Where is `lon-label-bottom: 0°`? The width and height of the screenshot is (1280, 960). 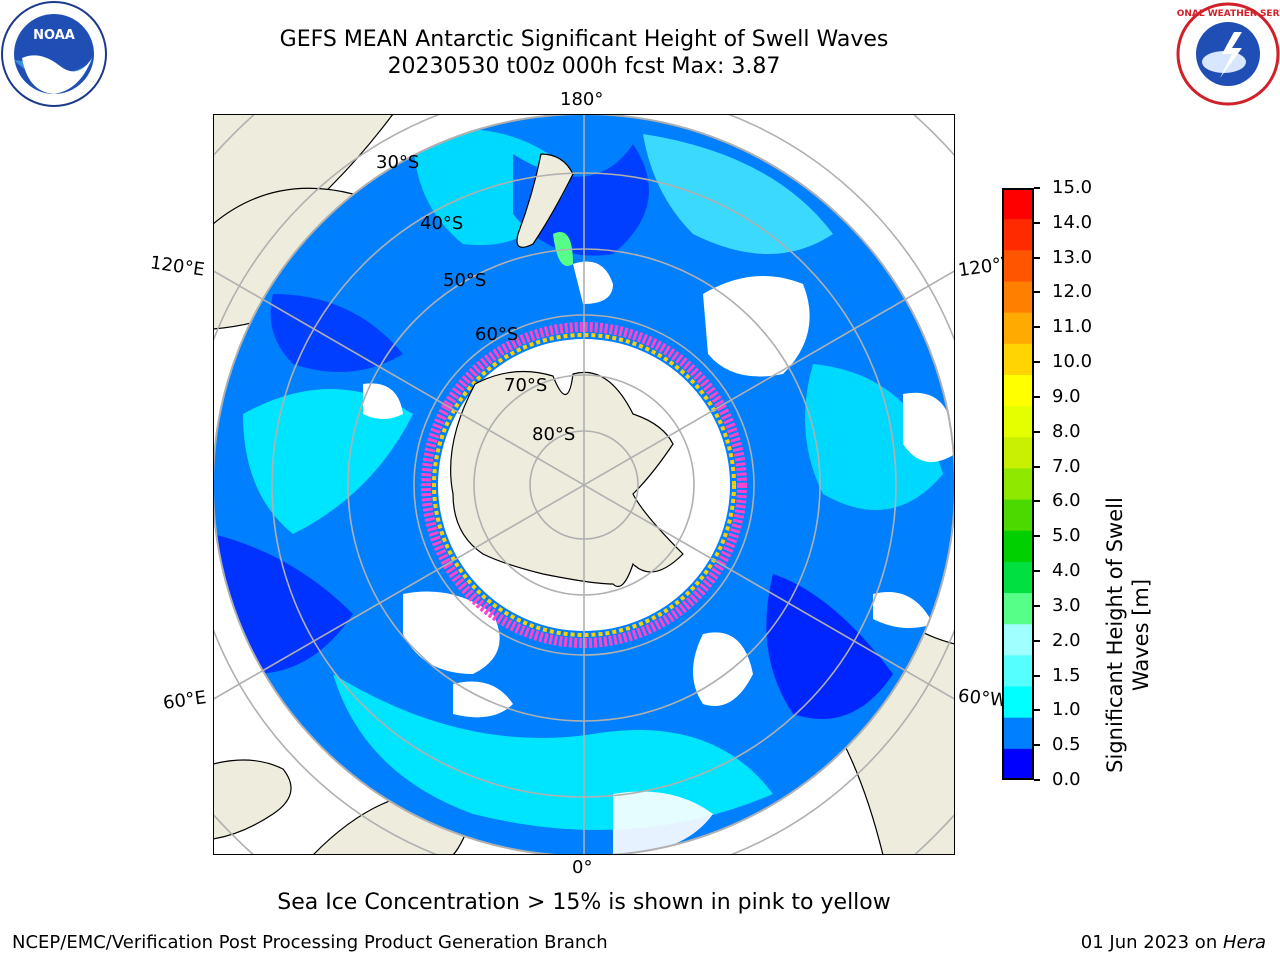 lon-label-bottom: 0° is located at coordinates (582, 867).